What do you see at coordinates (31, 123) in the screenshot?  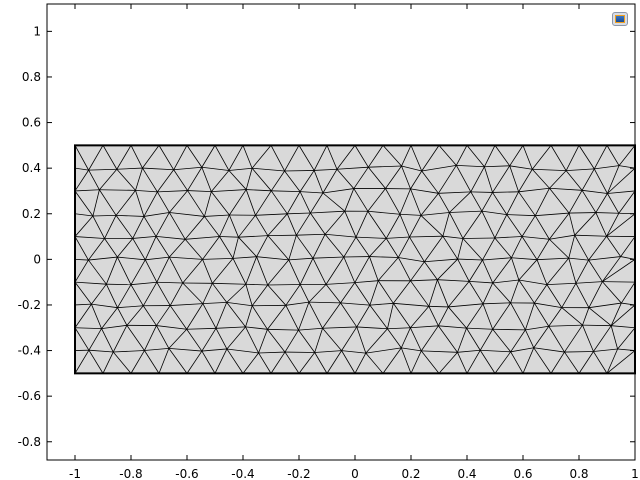 I see `y-tick-label: 0.6` at bounding box center [31, 123].